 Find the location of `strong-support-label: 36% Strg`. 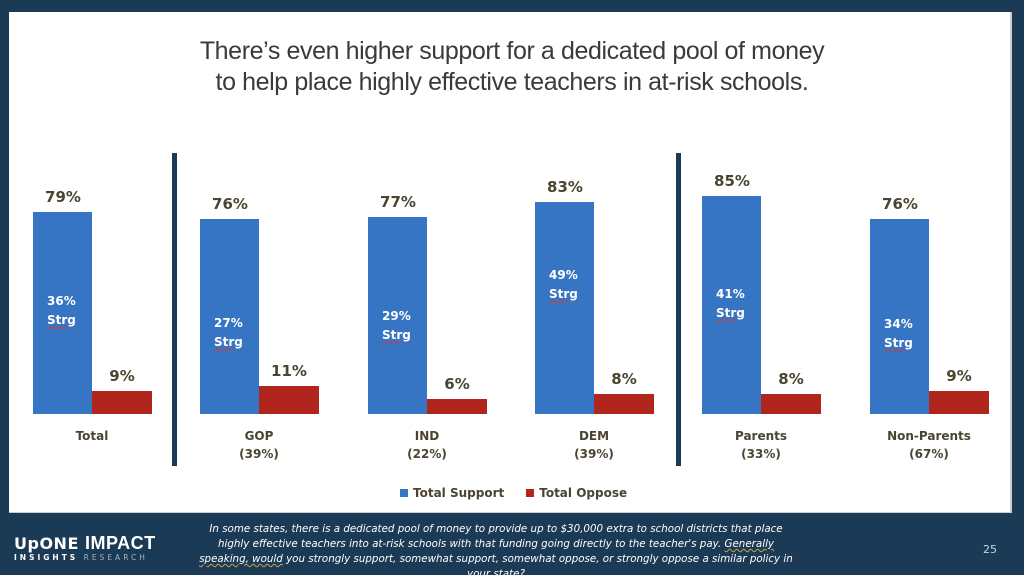

strong-support-label: 36% Strg is located at coordinates (77, 311).